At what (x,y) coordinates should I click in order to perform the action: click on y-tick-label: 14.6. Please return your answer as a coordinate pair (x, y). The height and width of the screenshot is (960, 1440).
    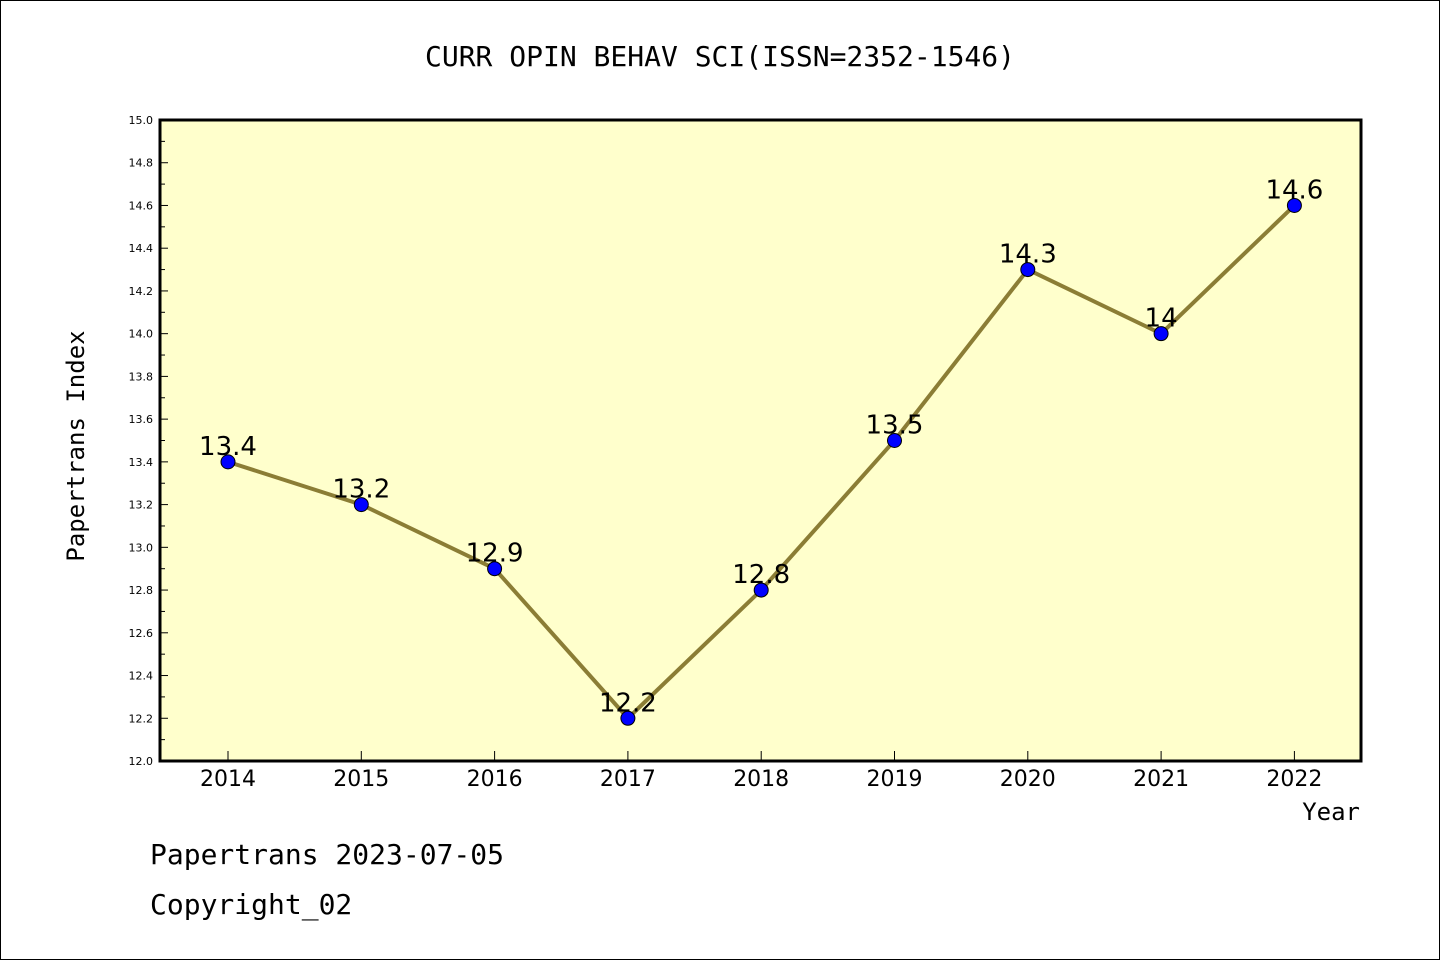
    Looking at the image, I should click on (141, 205).